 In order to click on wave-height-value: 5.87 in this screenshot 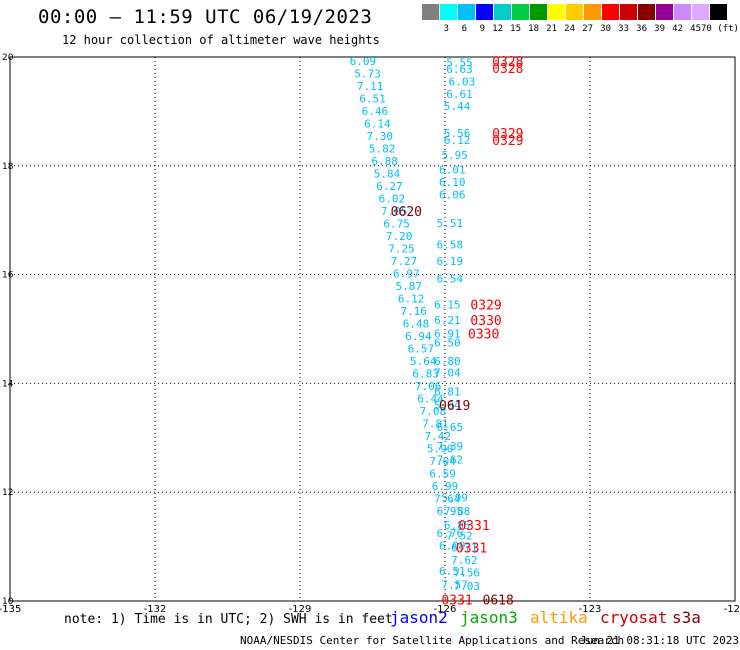, I will do `click(409, 286)`.